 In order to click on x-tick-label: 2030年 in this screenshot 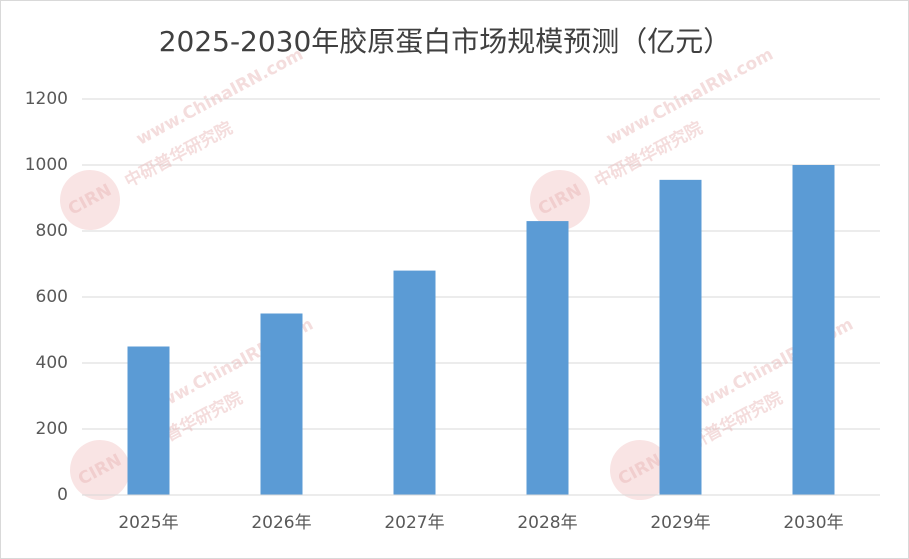, I will do `click(813, 523)`.